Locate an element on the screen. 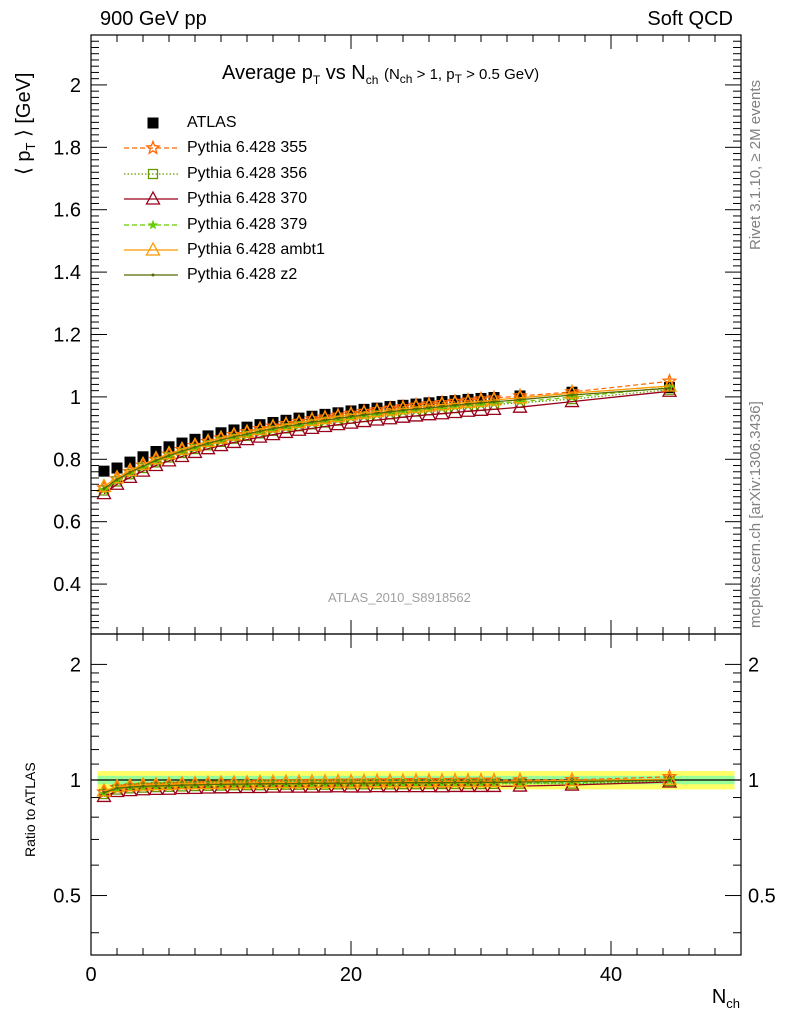  x-tick-label-0: 0 is located at coordinates (90, 975).